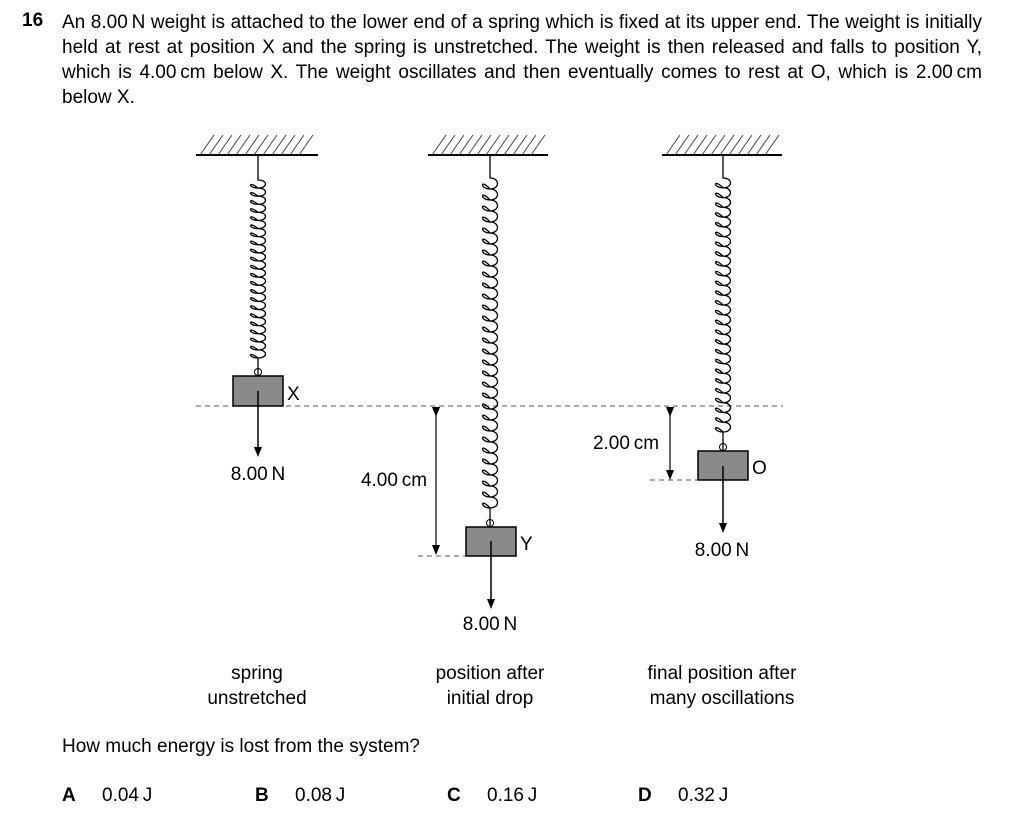 Image resolution: width=1024 pixels, height=818 pixels. Describe the element at coordinates (33, 20) in the screenshot. I see `question-number: 16` at that location.